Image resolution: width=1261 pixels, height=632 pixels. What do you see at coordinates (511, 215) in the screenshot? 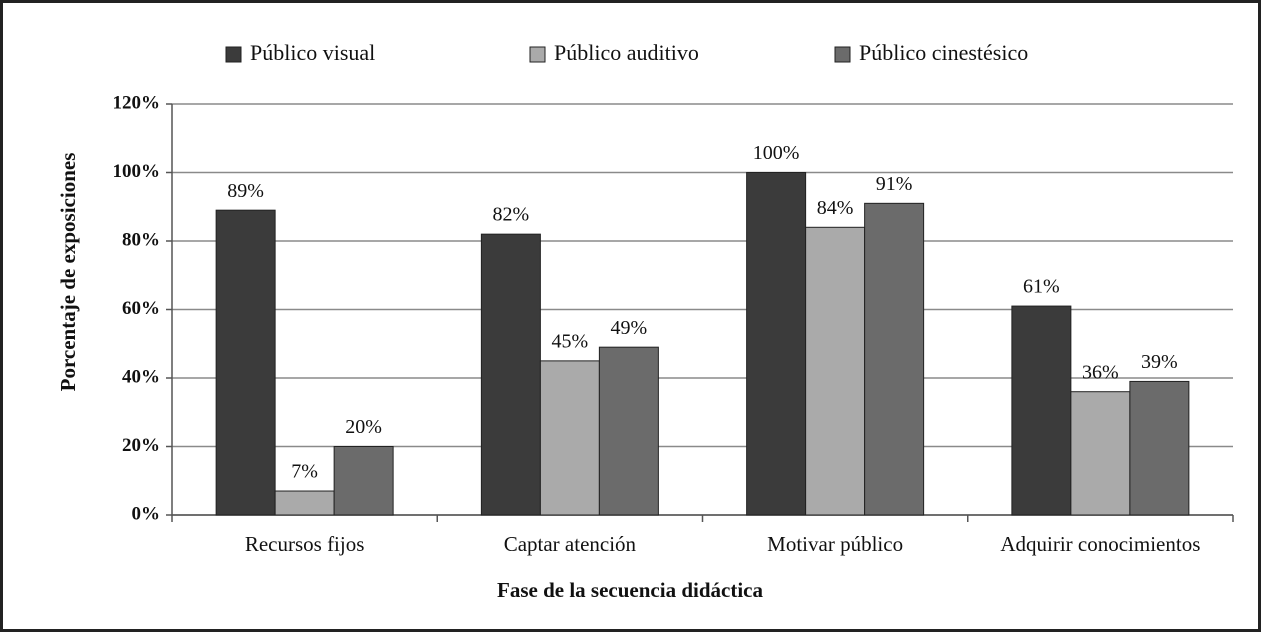
I see `value-label: 82%` at bounding box center [511, 215].